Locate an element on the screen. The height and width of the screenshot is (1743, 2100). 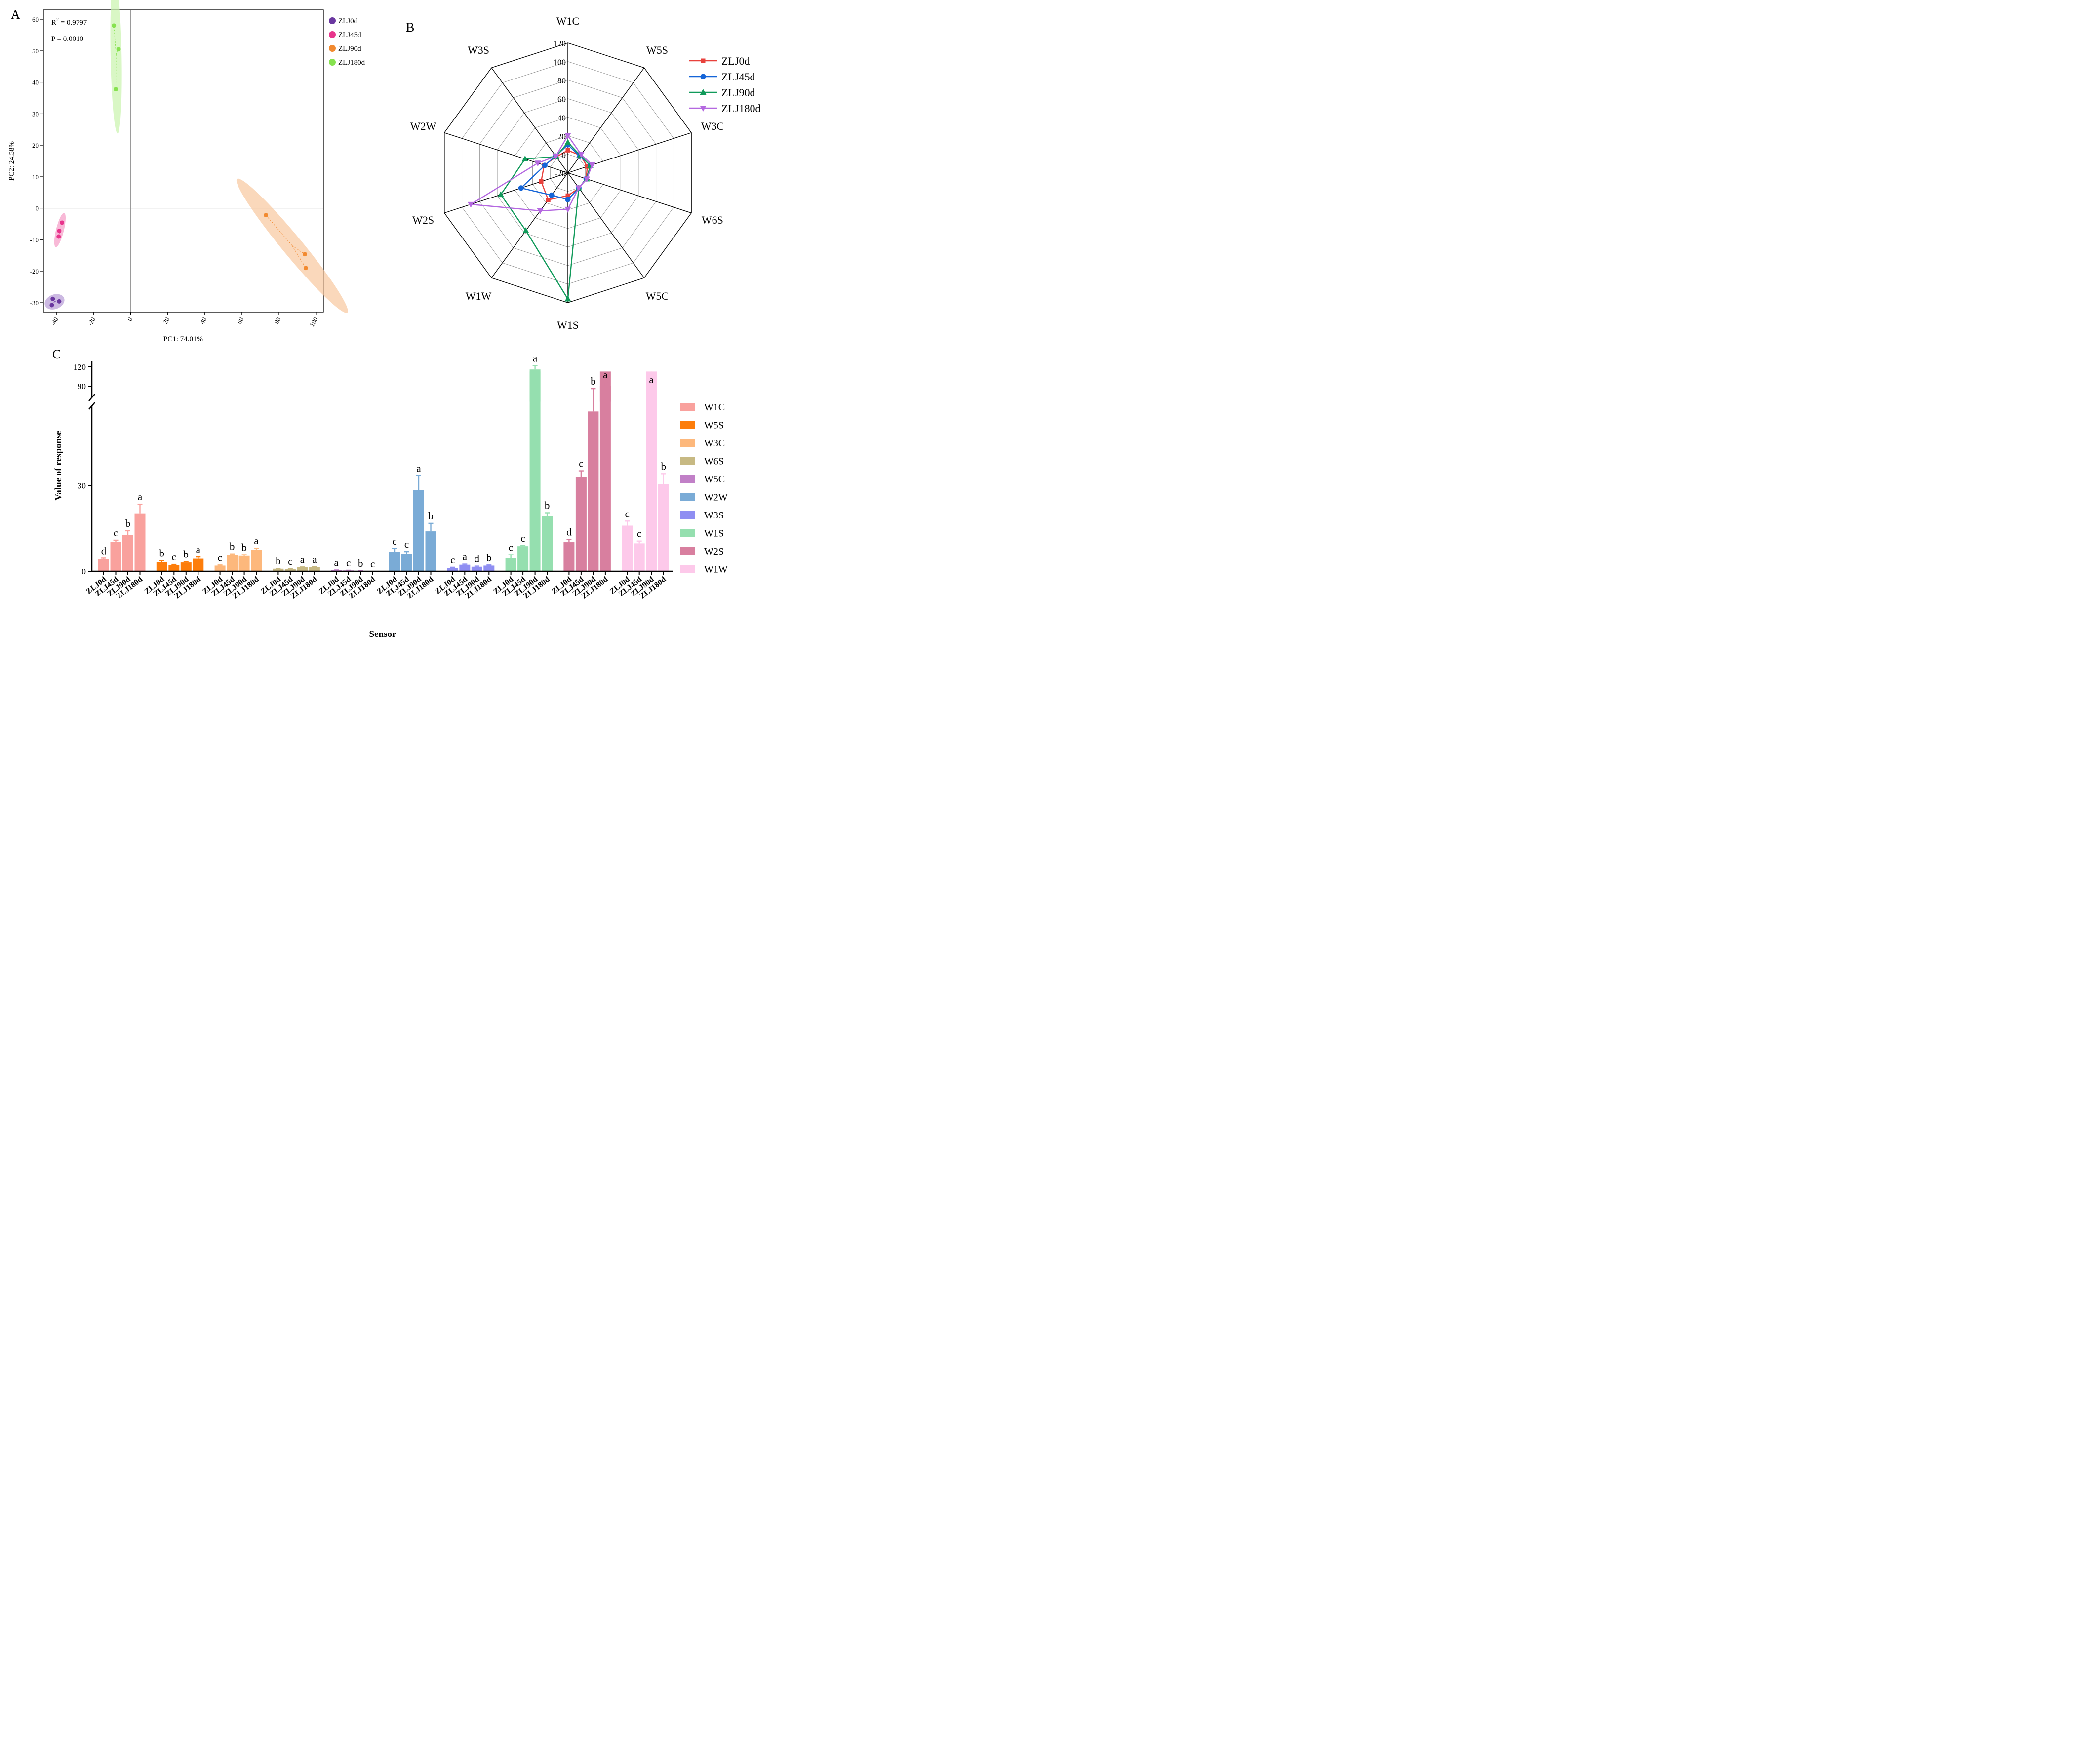
legend-label: W3C is located at coordinates (714, 443).